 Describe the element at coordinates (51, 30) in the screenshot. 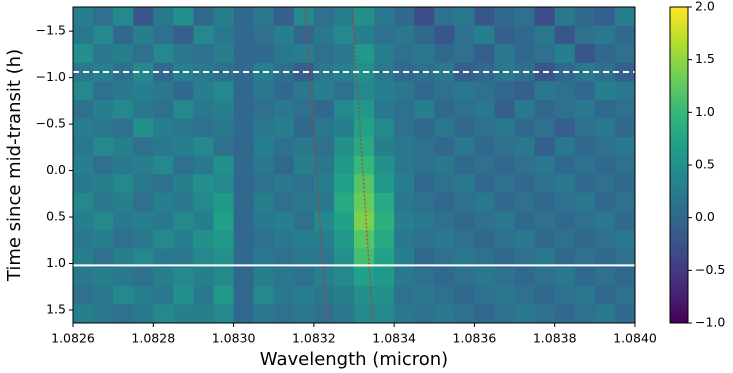

I see `y-tick-label: −1.5` at that location.